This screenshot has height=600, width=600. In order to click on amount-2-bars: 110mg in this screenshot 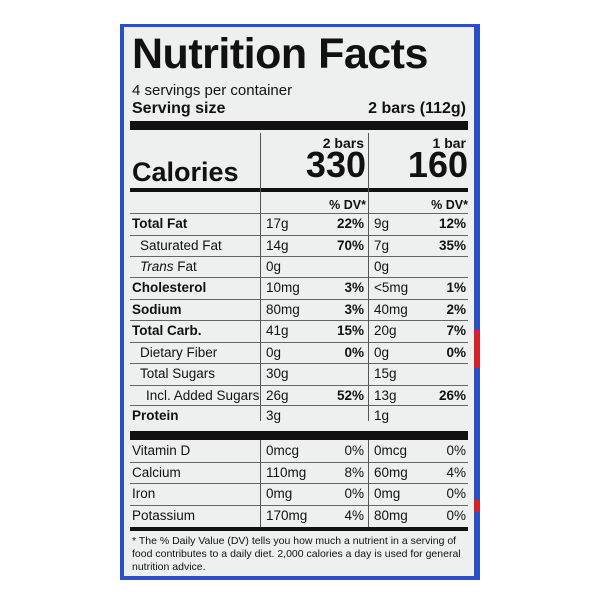, I will do `click(286, 472)`.